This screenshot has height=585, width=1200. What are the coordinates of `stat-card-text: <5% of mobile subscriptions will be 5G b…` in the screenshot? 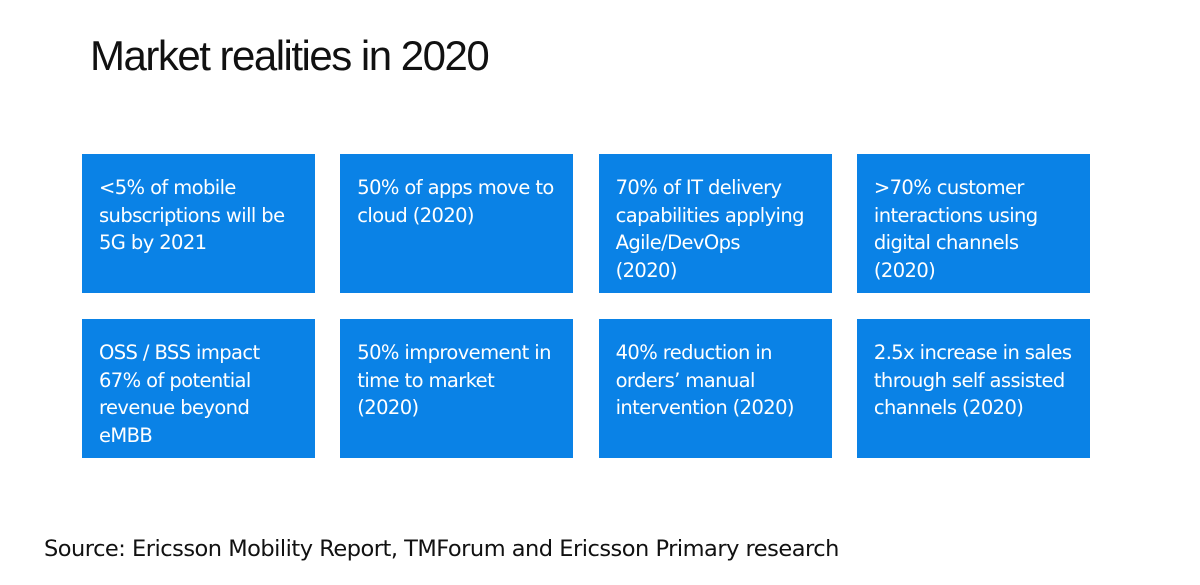 It's located at (192, 215).